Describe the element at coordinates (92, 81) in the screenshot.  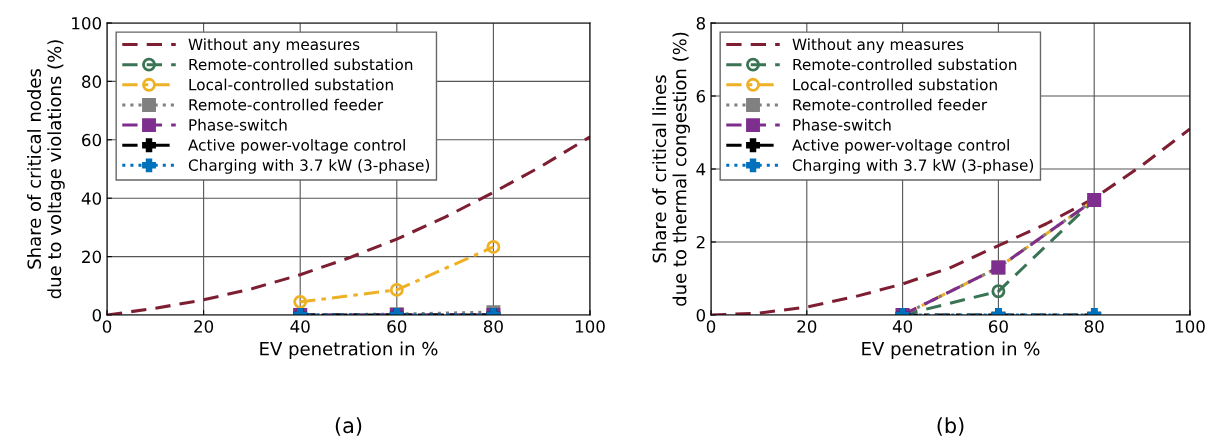
I see `y-tick-label: 80` at that location.